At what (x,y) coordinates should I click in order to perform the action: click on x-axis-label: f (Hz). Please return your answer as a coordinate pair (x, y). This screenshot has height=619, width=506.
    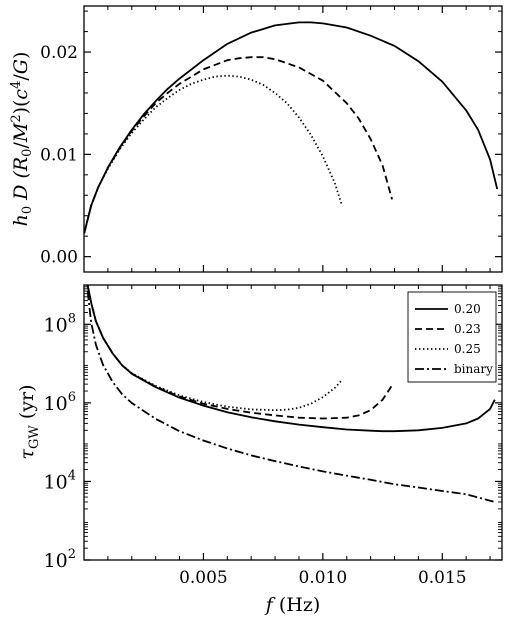
    Looking at the image, I should click on (292, 605).